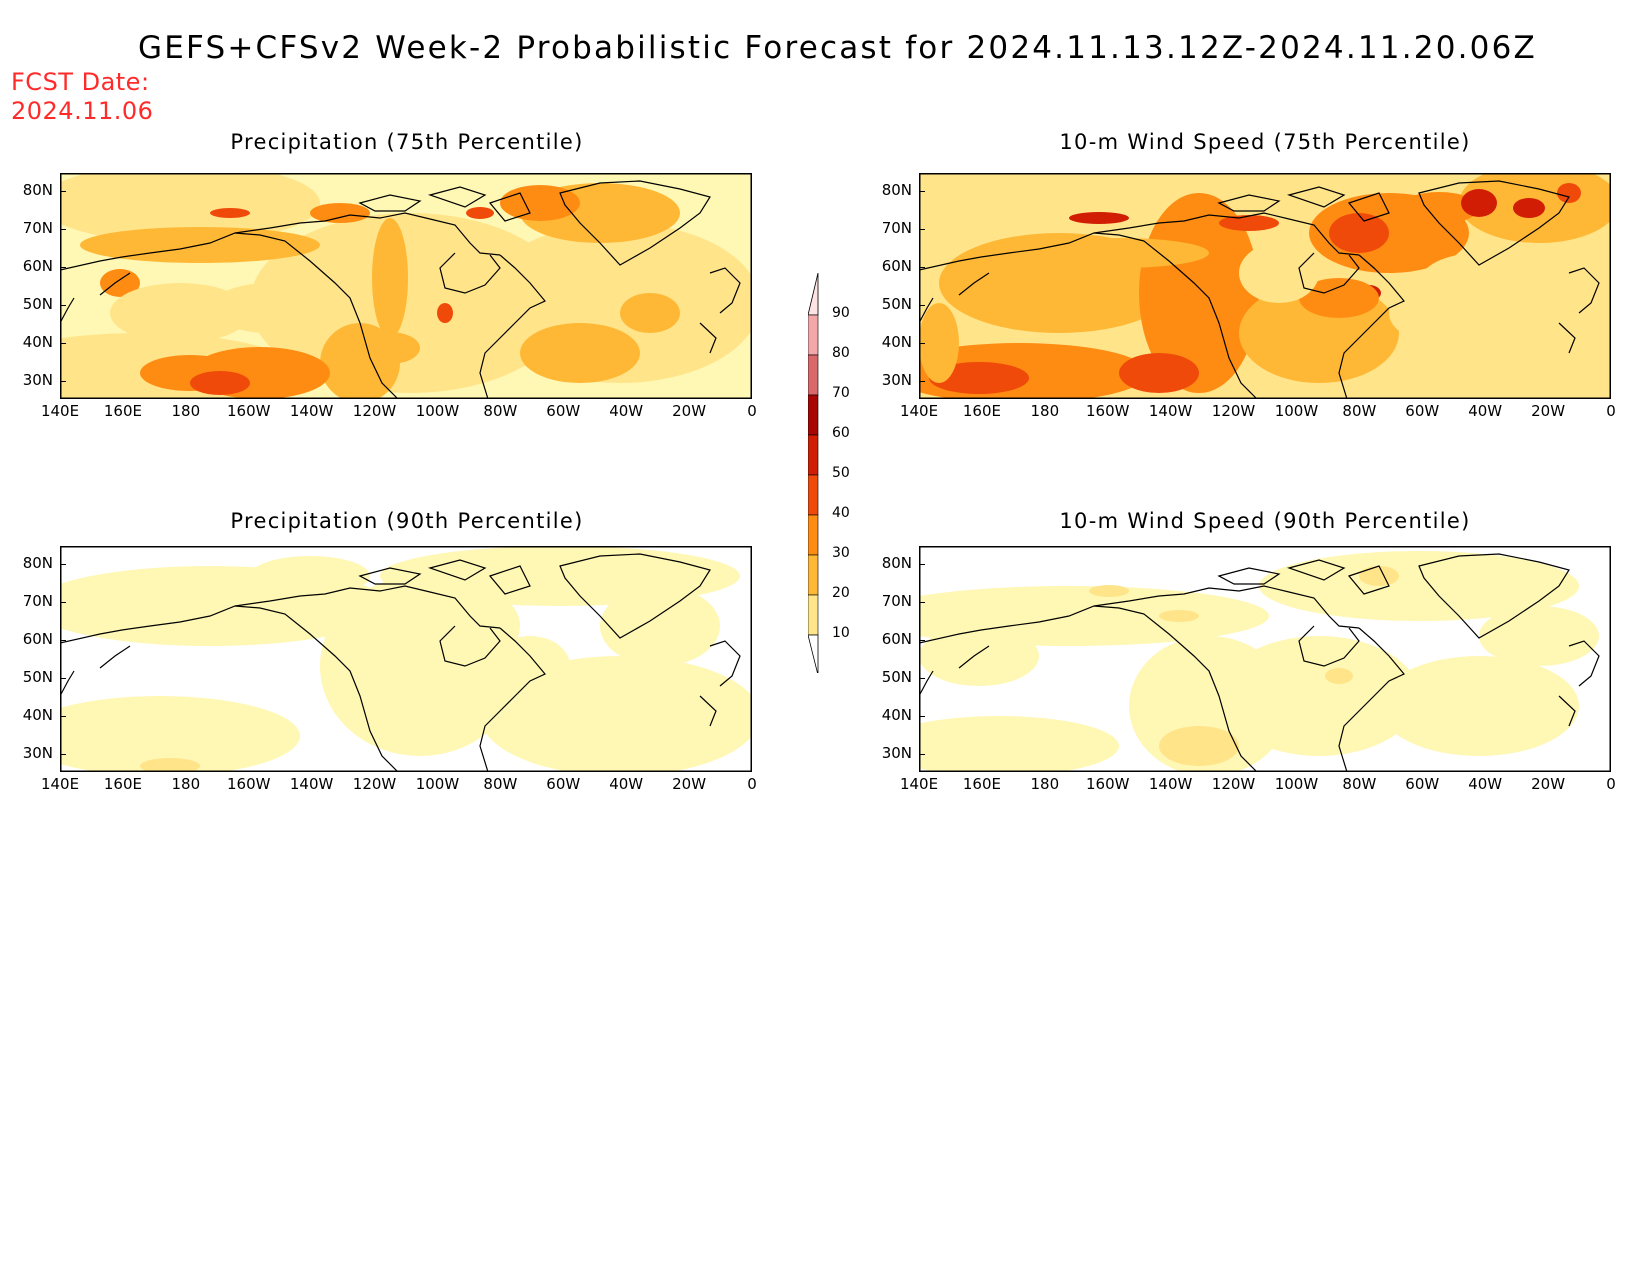 Image resolution: width=1650 pixels, height=1275 pixels. I want to click on probability-shading, so click(406, 659).